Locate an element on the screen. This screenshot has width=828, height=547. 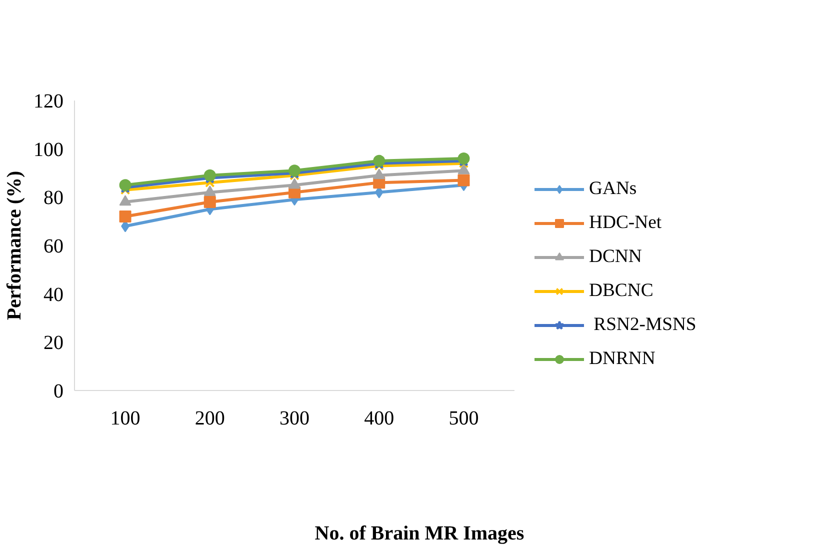
y-tick-label: 40 is located at coordinates (54, 295).